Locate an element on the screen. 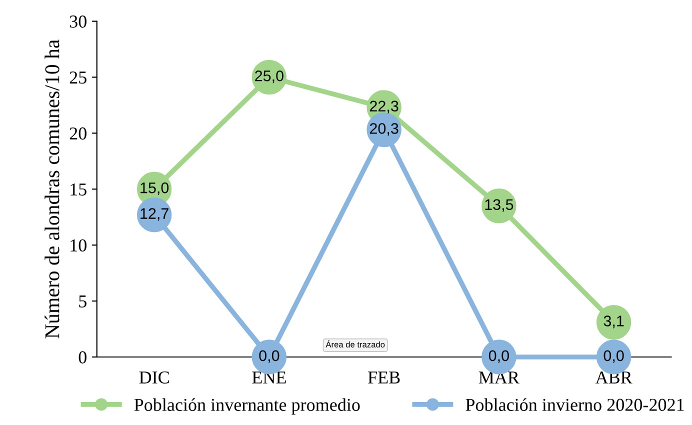 The image size is (692, 425). x-tick-label: DIC is located at coordinates (154, 377).